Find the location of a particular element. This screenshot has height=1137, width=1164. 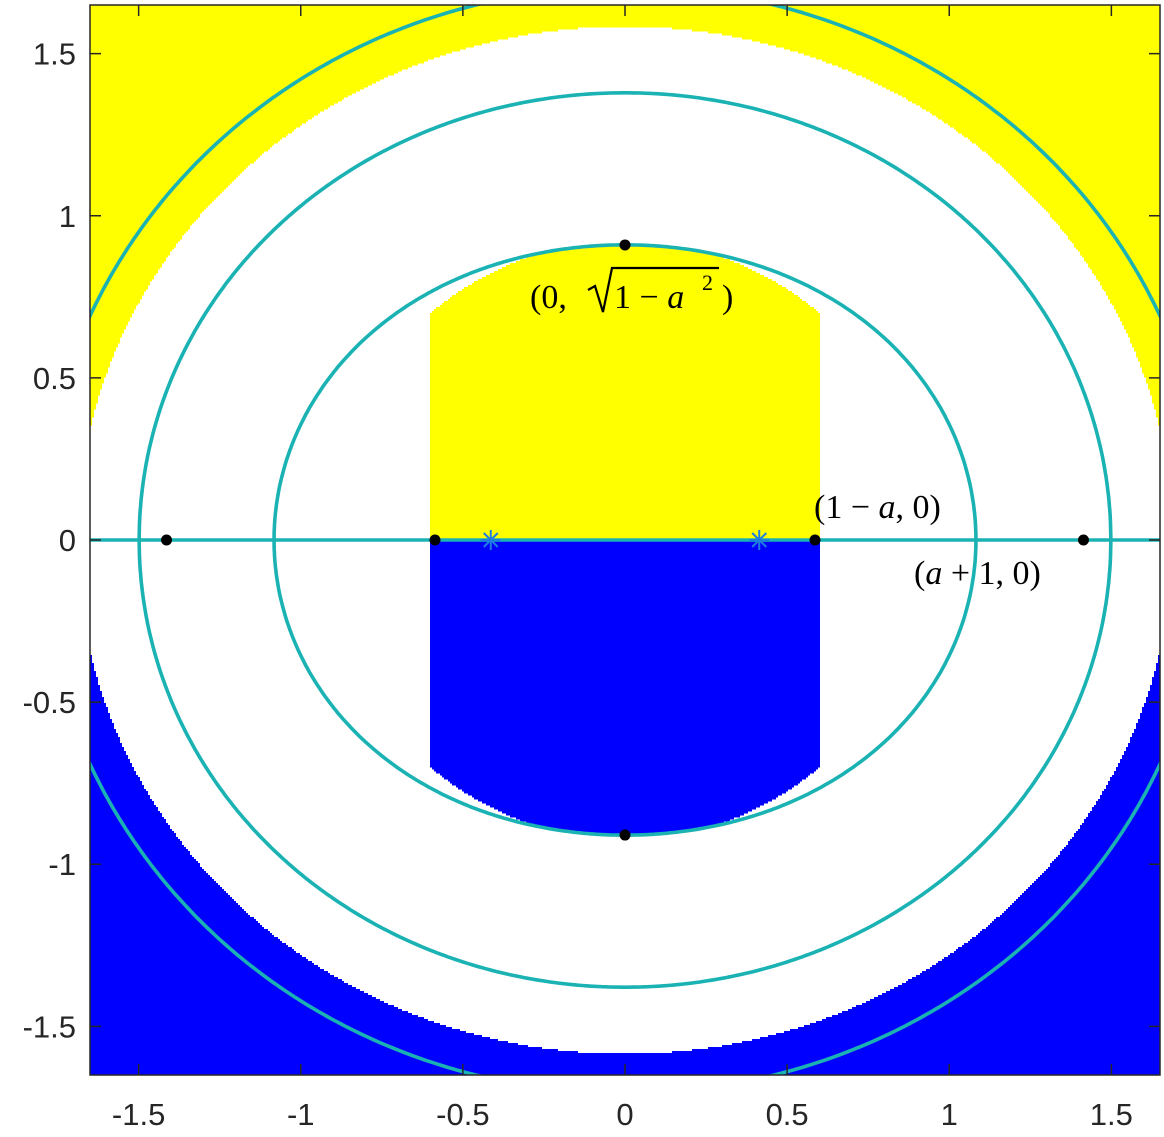

data-point is located at coordinates (625, 245).